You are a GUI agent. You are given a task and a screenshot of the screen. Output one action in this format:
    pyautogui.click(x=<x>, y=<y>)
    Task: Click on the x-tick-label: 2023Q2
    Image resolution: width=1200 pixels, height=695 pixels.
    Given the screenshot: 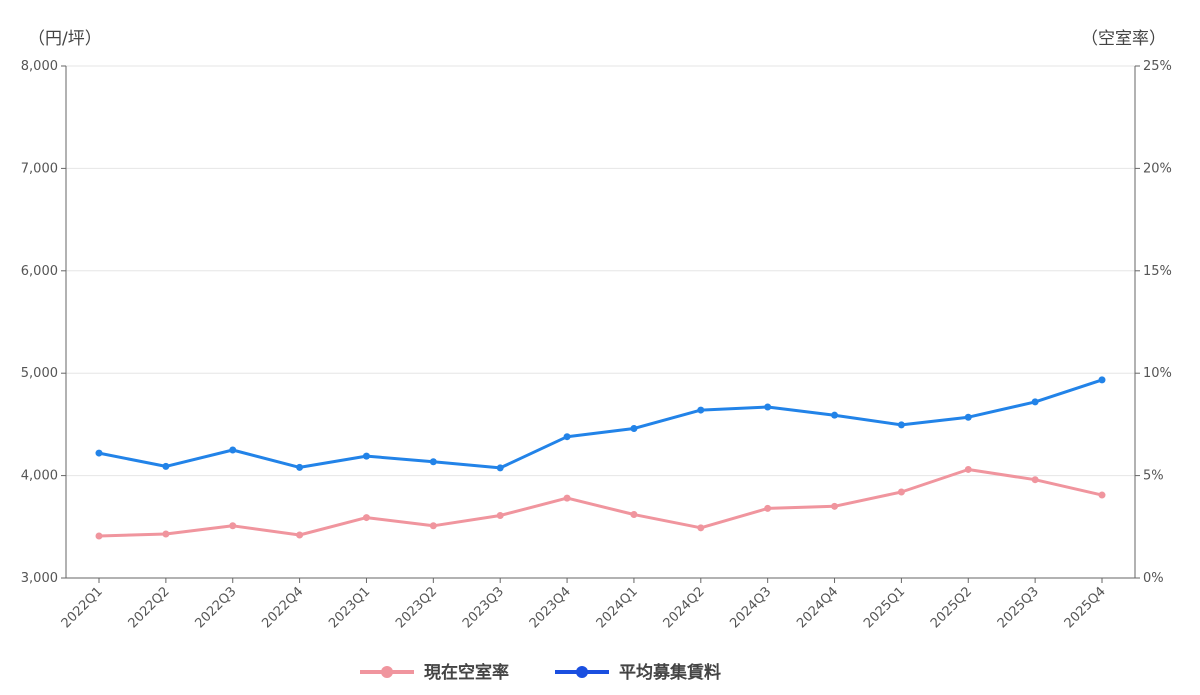 What is the action you would take?
    pyautogui.click(x=416, y=607)
    